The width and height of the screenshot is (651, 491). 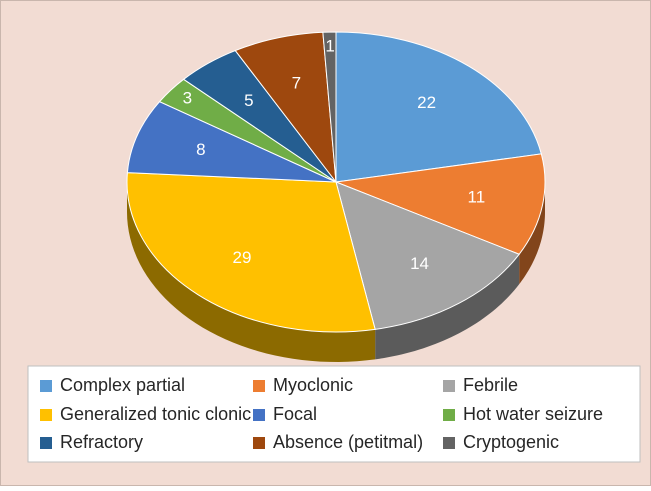 What do you see at coordinates (296, 83) in the screenshot?
I see `data-label: 7` at bounding box center [296, 83].